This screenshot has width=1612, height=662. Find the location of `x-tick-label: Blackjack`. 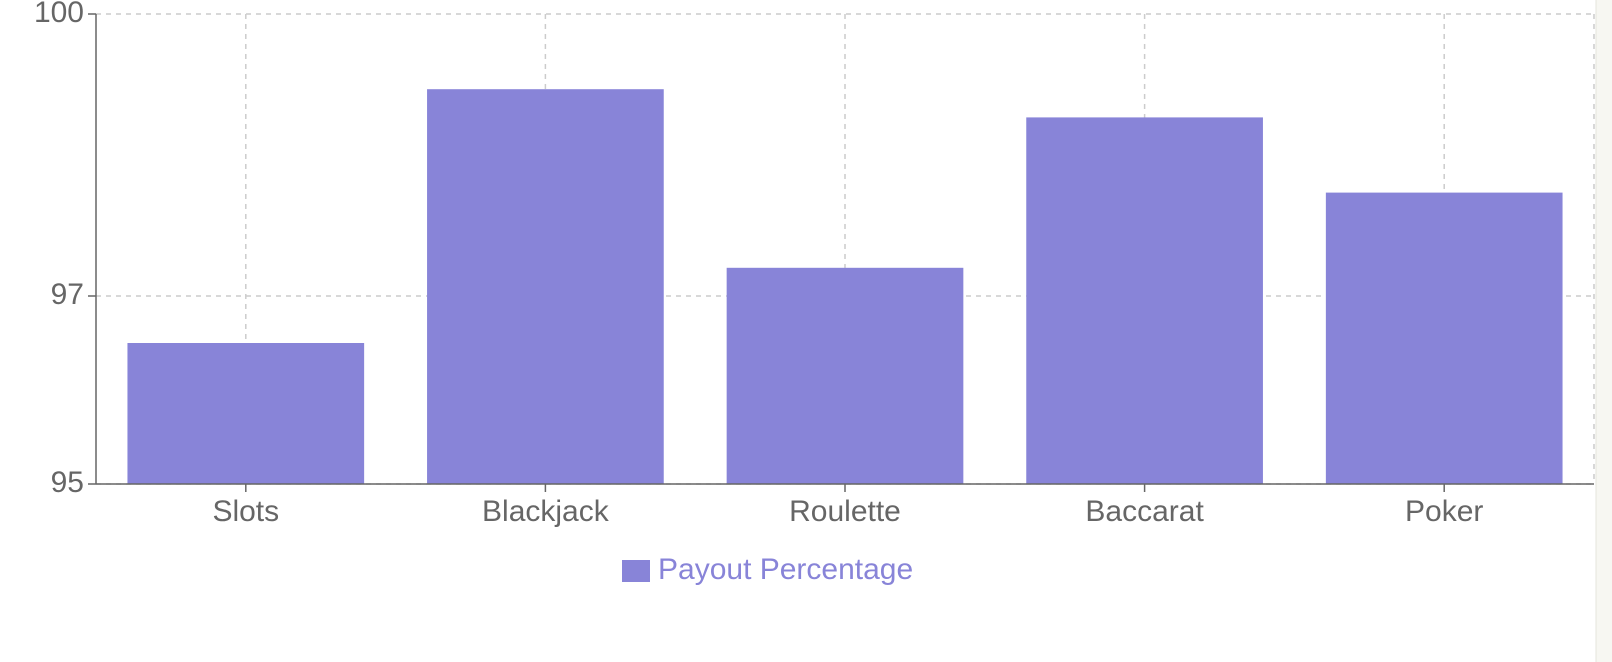

x-tick-label: Blackjack is located at coordinates (546, 511).